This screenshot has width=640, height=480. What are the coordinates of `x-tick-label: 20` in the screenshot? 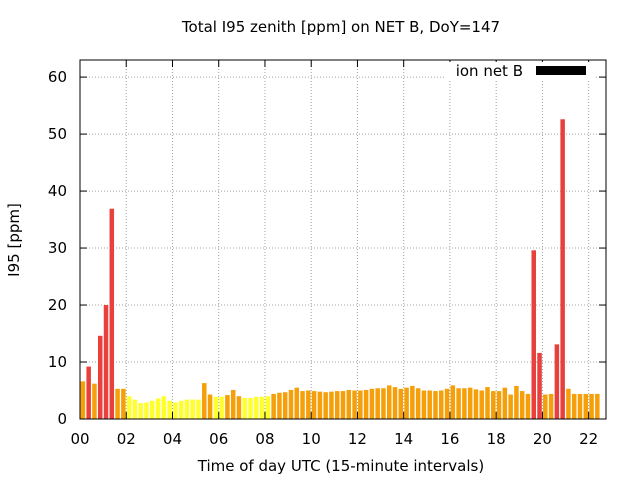 It's located at (542, 439).